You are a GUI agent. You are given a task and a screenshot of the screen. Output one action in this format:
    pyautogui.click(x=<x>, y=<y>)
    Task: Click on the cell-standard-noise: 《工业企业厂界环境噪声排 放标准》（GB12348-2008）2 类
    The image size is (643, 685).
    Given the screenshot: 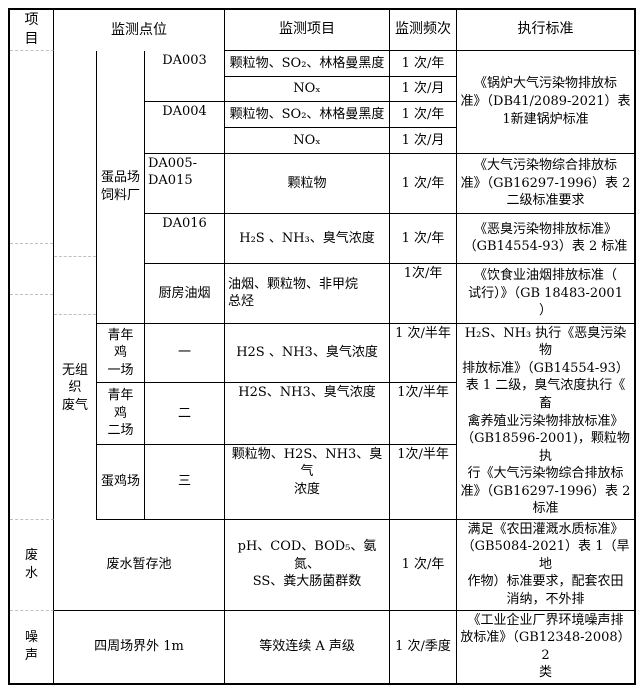 What is the action you would take?
    pyautogui.click(x=545, y=646)
    